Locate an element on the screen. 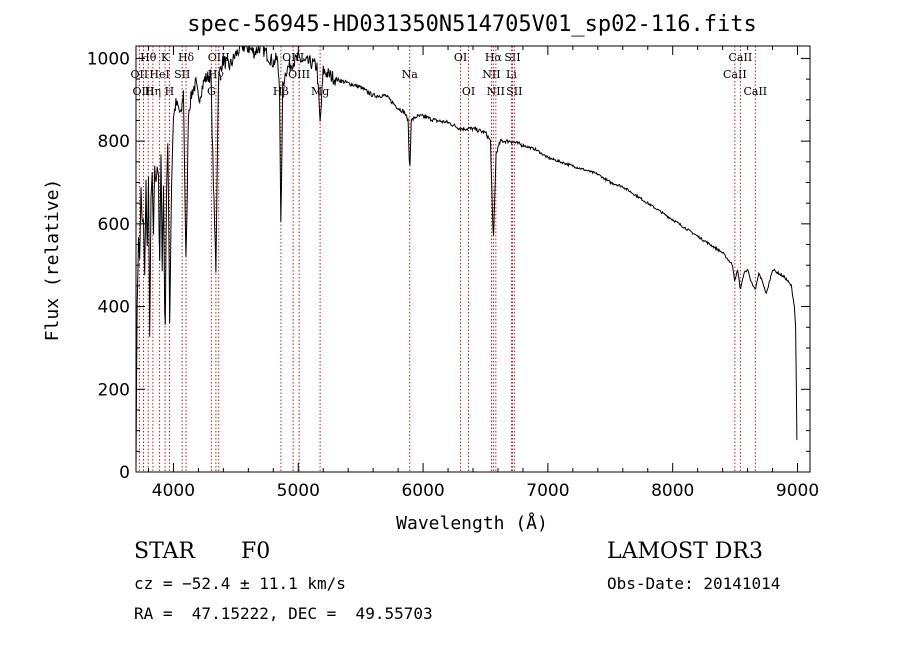 The width and height of the screenshot is (900, 649). line-marker-label: Hη is located at coordinates (153, 91).